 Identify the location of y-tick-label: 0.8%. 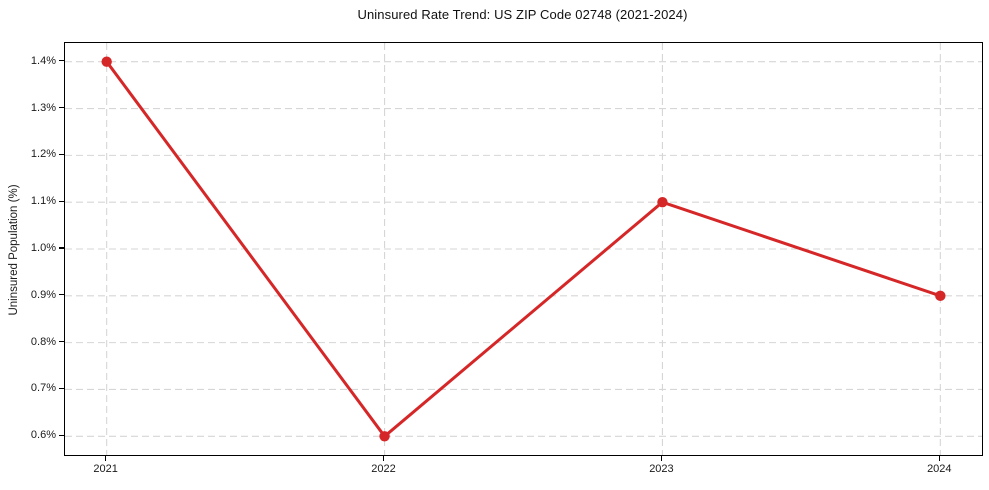
(43, 341).